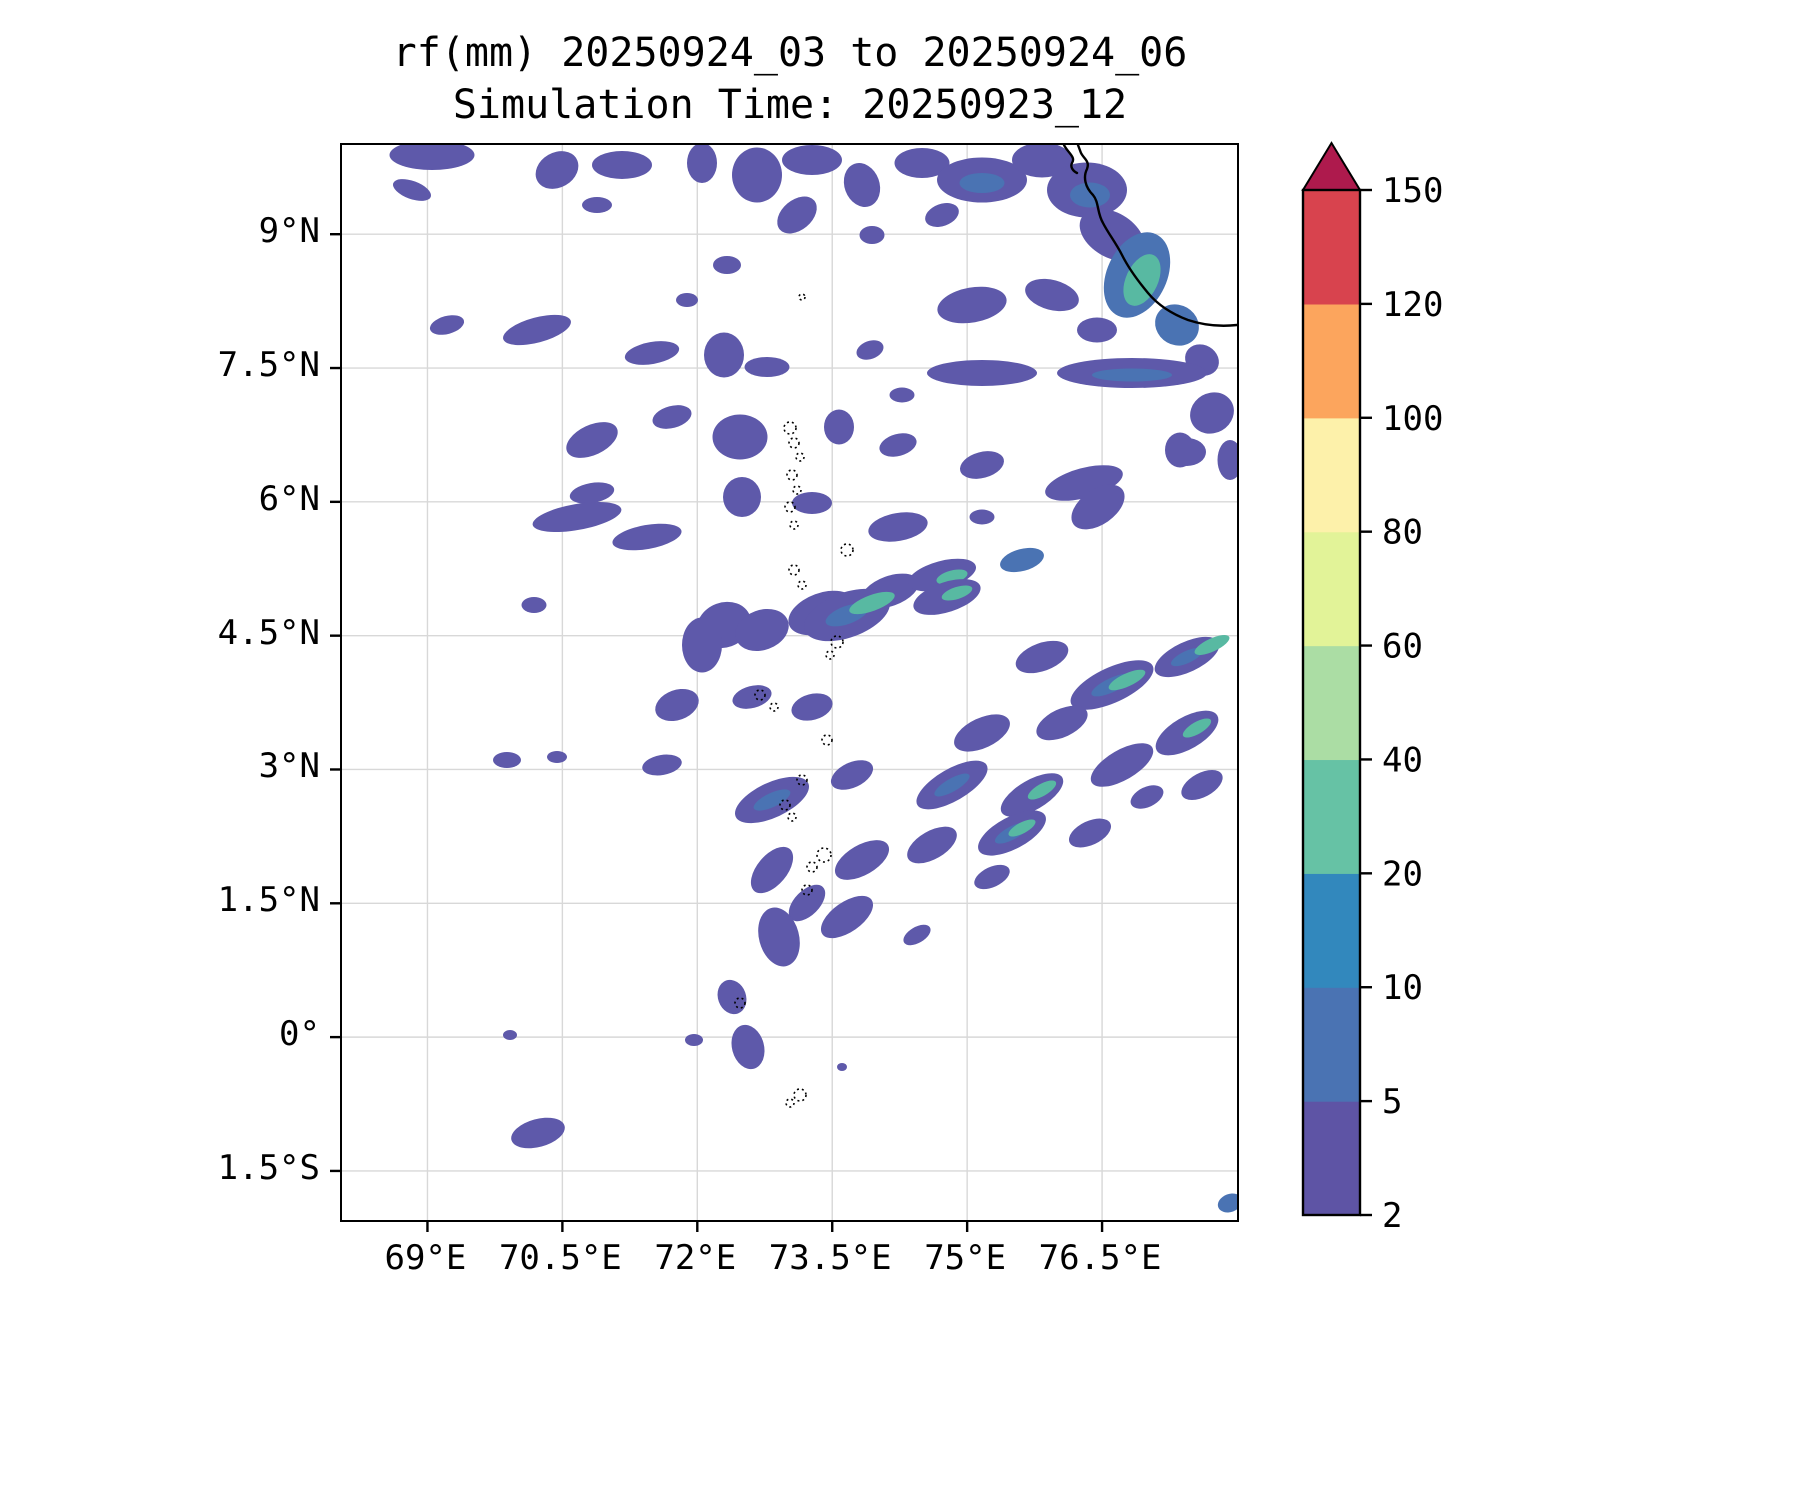 This screenshot has height=1500, width=1800. I want to click on colorbar-tick-label: 10, so click(1402, 988).